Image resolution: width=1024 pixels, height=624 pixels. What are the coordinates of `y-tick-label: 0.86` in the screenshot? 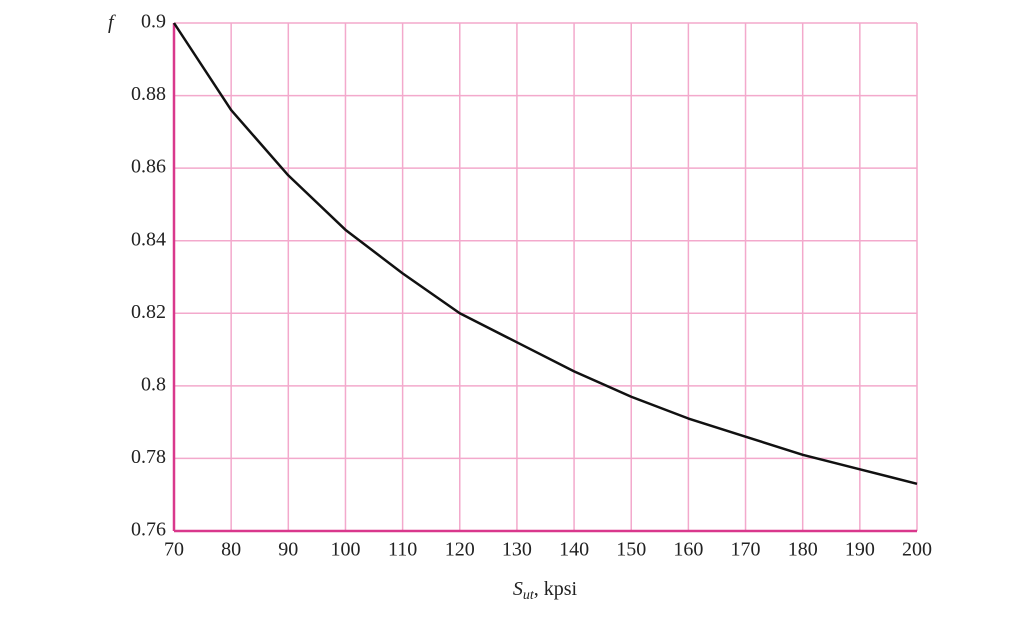 It's located at (148, 167).